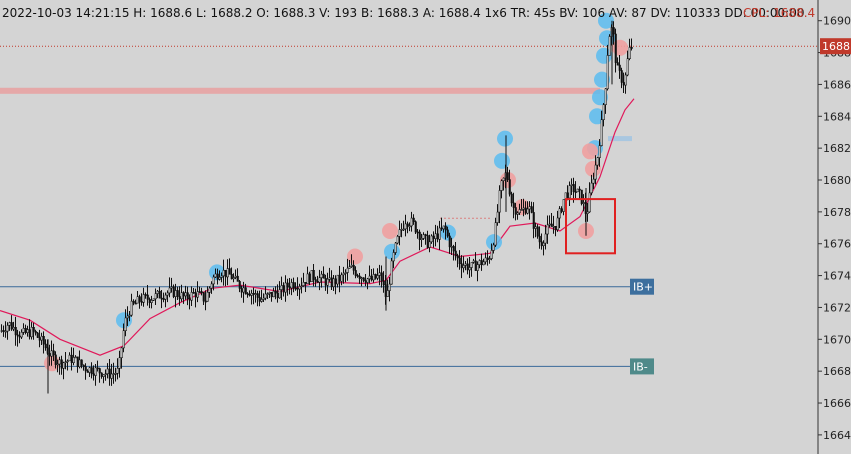  I want to click on y-tick-label: 1686, so click(837, 84).